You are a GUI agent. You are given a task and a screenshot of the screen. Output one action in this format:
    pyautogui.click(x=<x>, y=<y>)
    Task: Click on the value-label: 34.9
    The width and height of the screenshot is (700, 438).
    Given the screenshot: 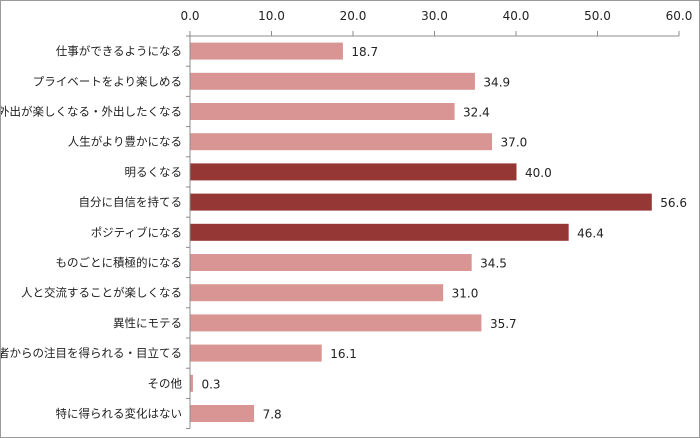 What is the action you would take?
    pyautogui.click(x=496, y=82)
    